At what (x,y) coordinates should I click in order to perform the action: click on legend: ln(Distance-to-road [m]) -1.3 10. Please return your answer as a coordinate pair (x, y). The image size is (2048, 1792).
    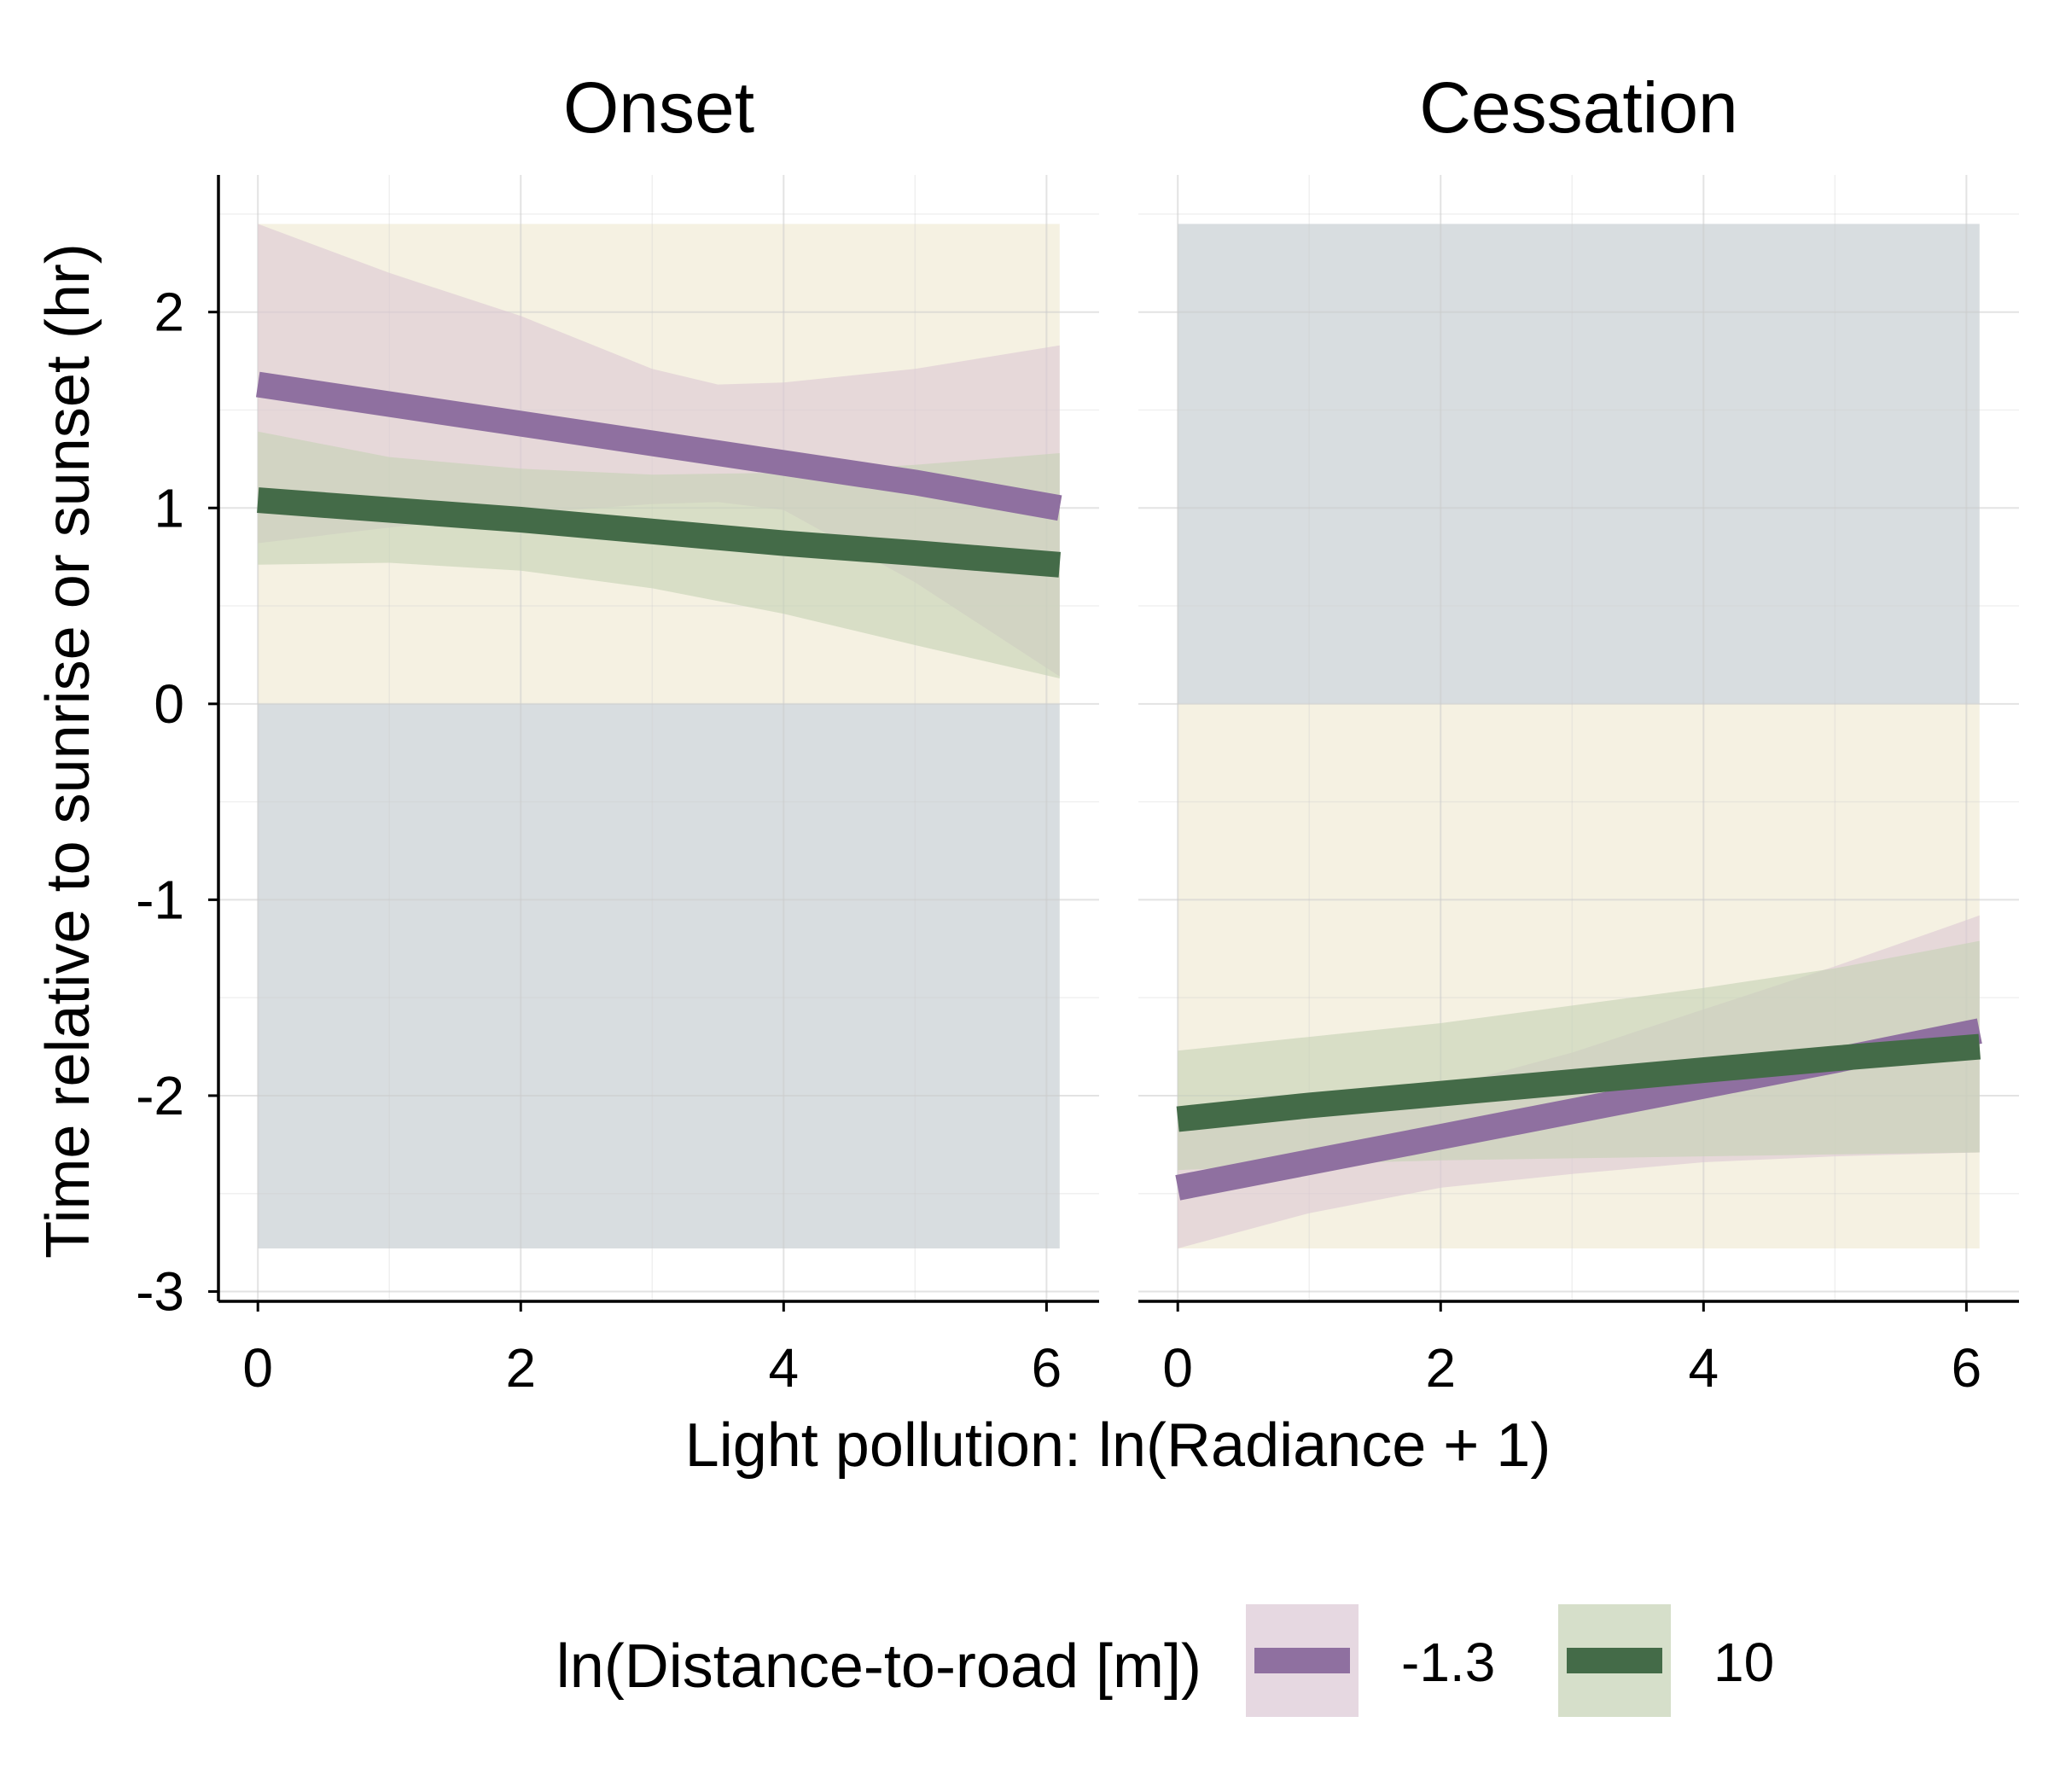
    Looking at the image, I should click on (1165, 1660).